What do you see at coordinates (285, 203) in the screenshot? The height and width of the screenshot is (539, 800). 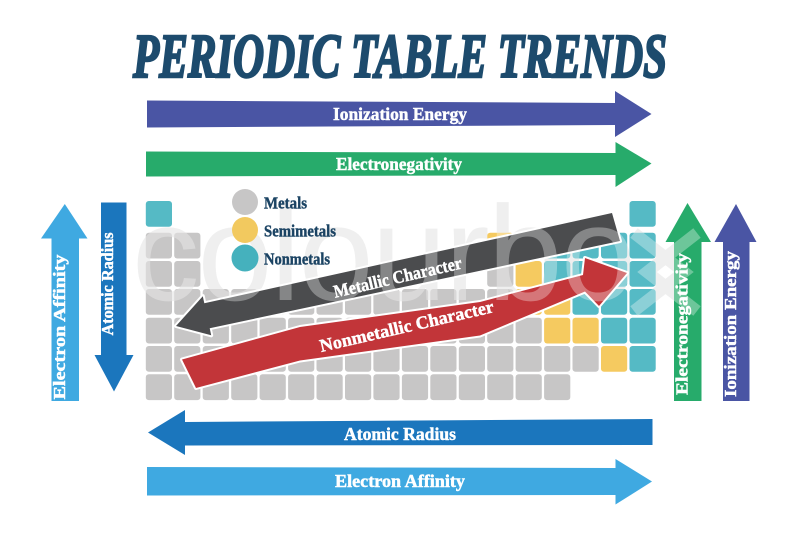 I see `svg-text: Metals` at bounding box center [285, 203].